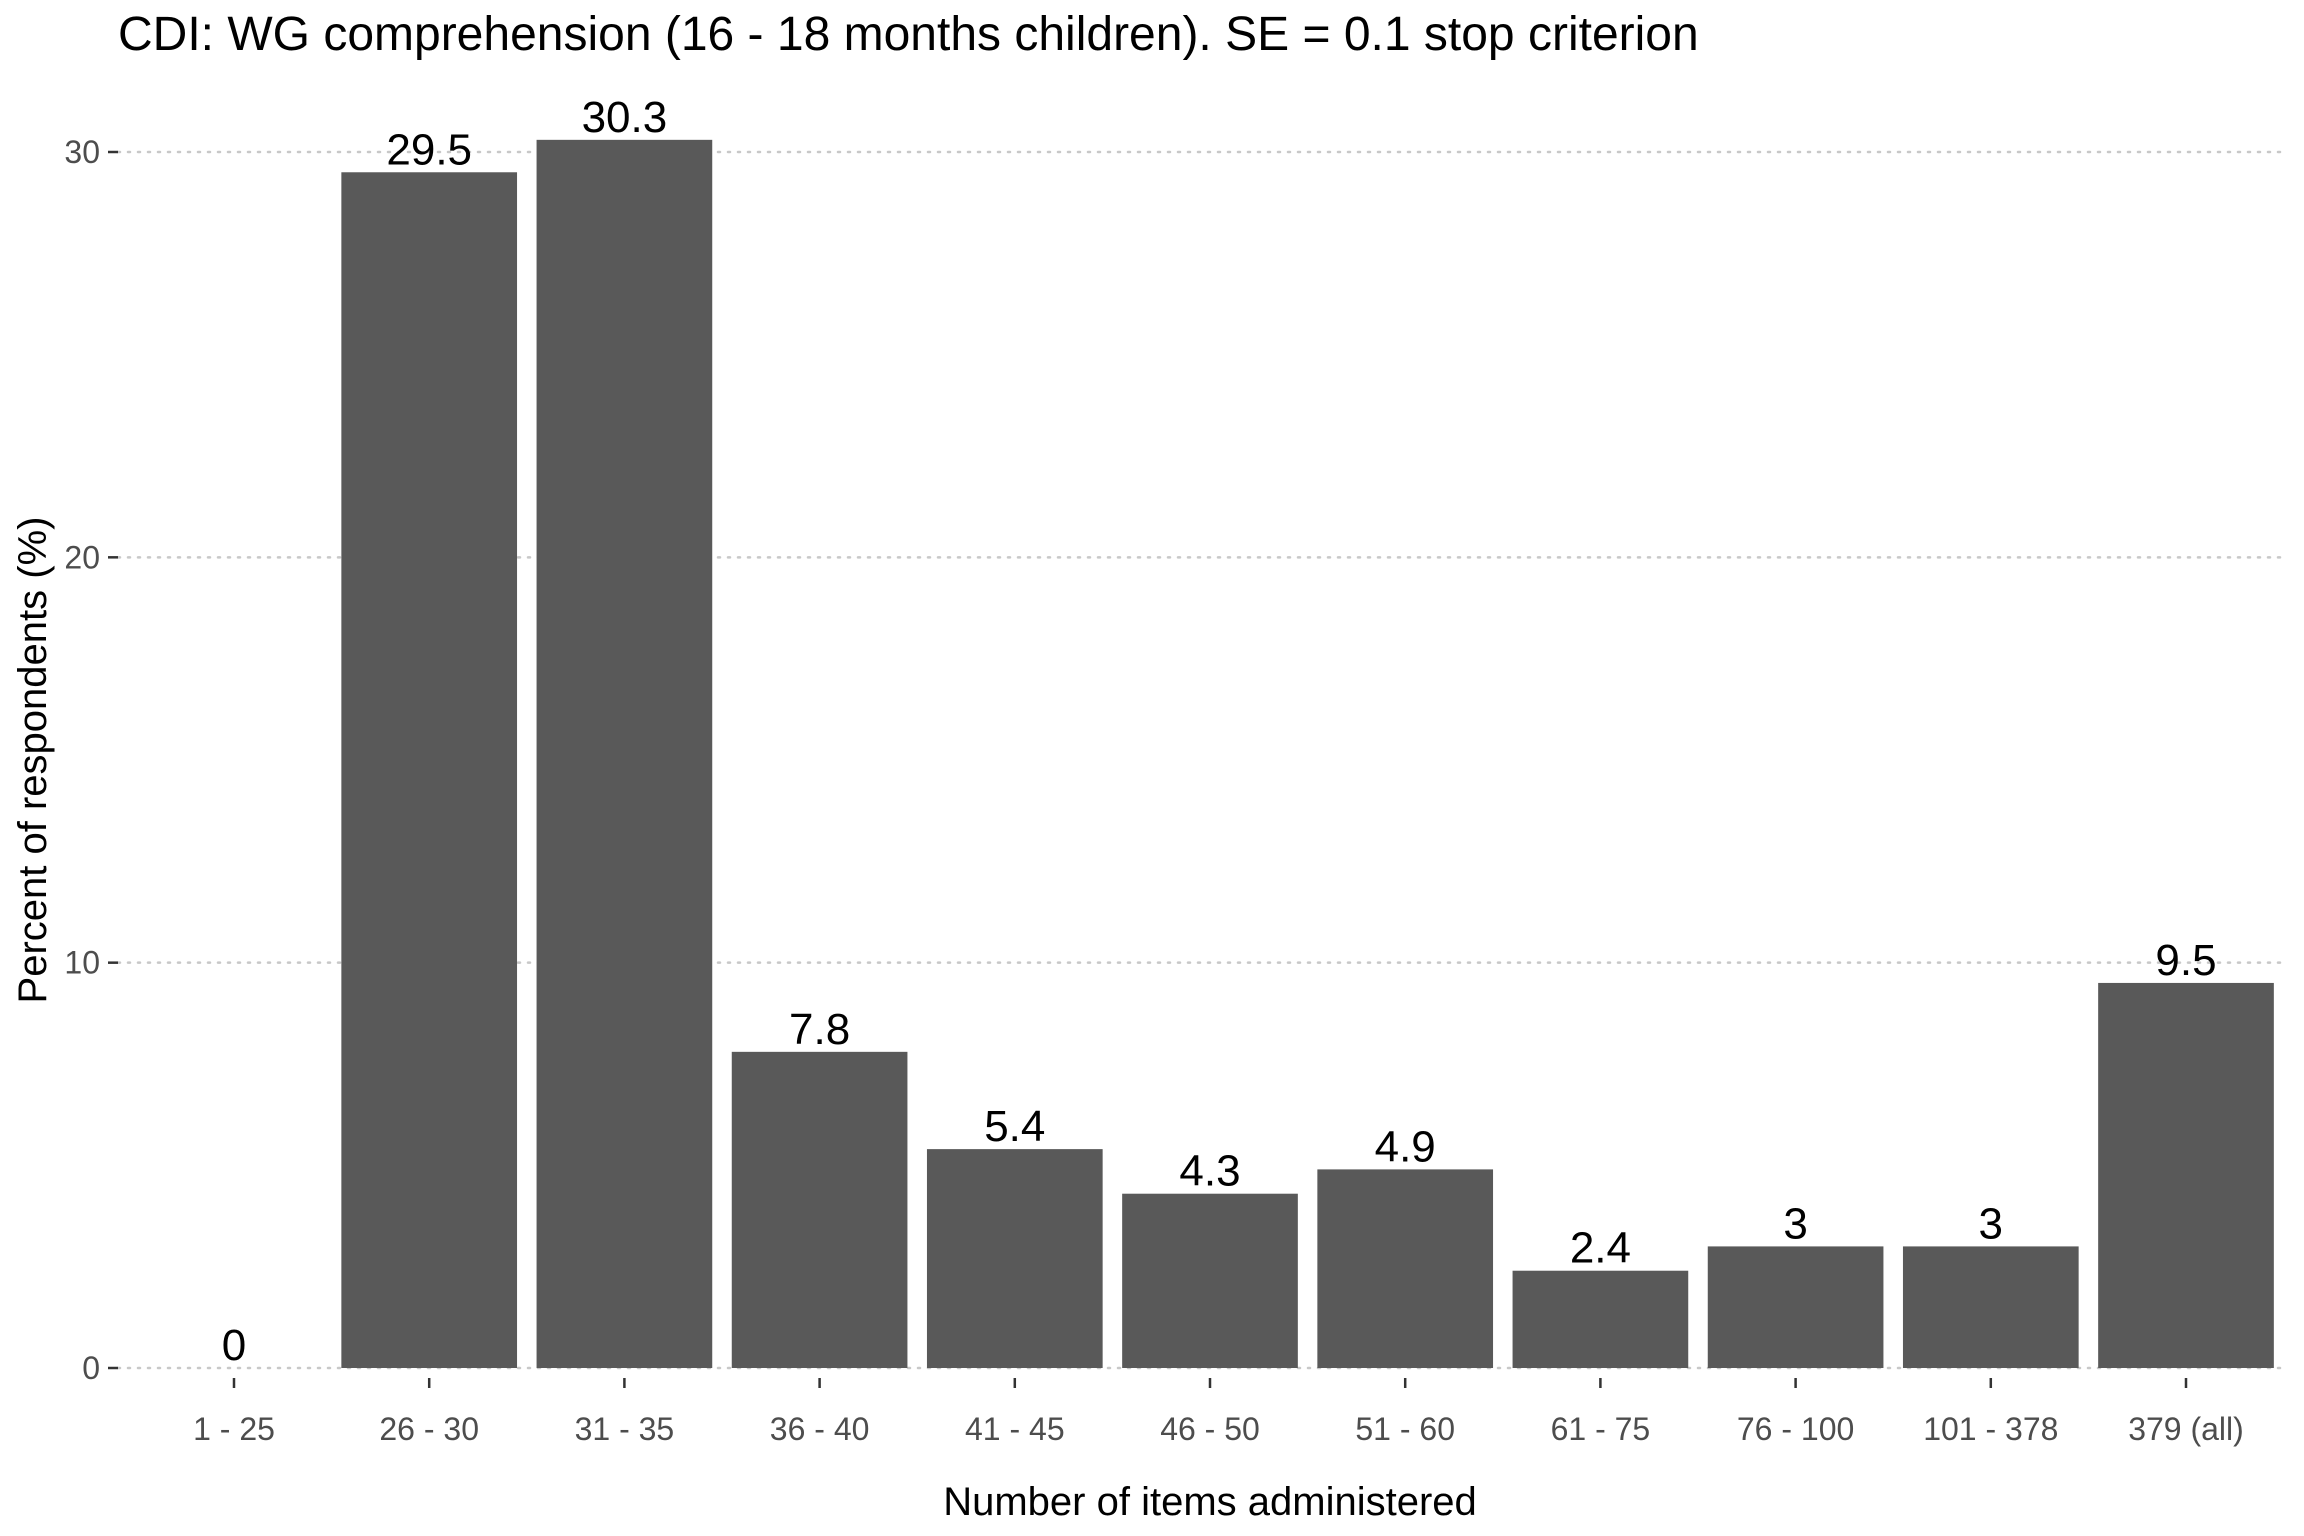 The height and width of the screenshot is (1536, 2304). I want to click on bar-value-label: 4.3, so click(1209, 1171).